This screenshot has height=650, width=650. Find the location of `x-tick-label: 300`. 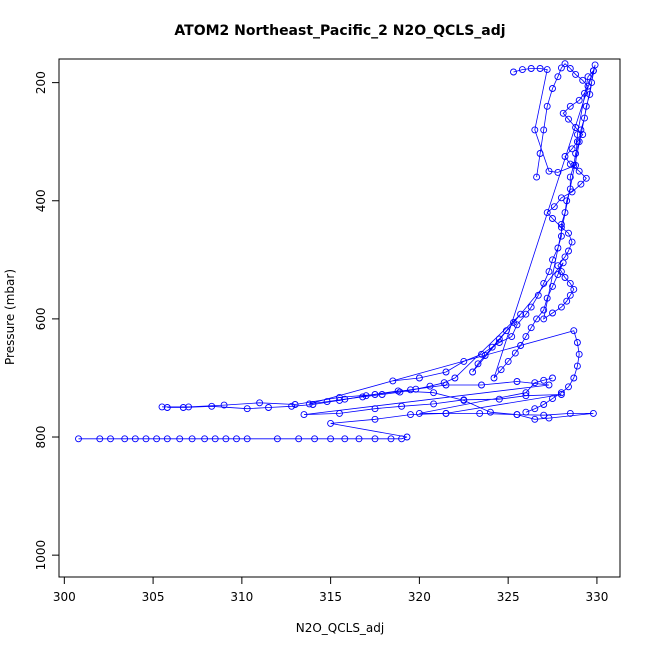

x-tick-label: 300 is located at coordinates (64, 597).